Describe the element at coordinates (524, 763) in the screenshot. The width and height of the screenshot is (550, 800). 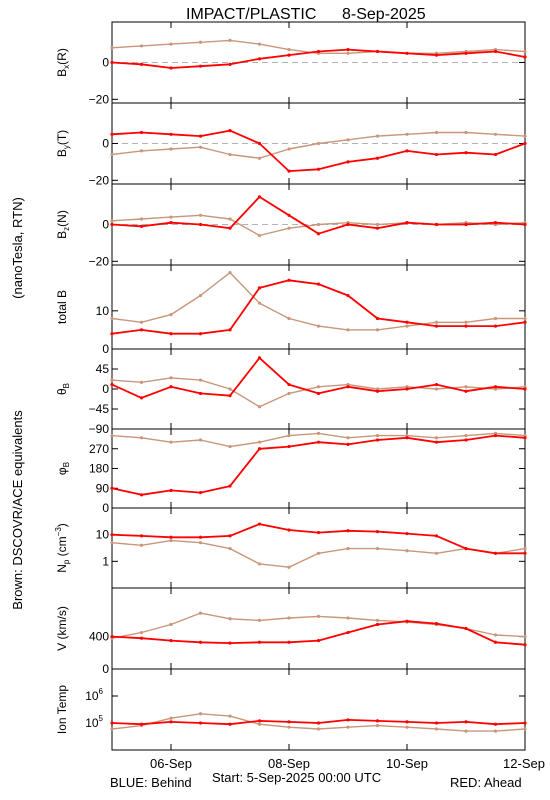
I see `xtick-label: 12-Sep` at that location.